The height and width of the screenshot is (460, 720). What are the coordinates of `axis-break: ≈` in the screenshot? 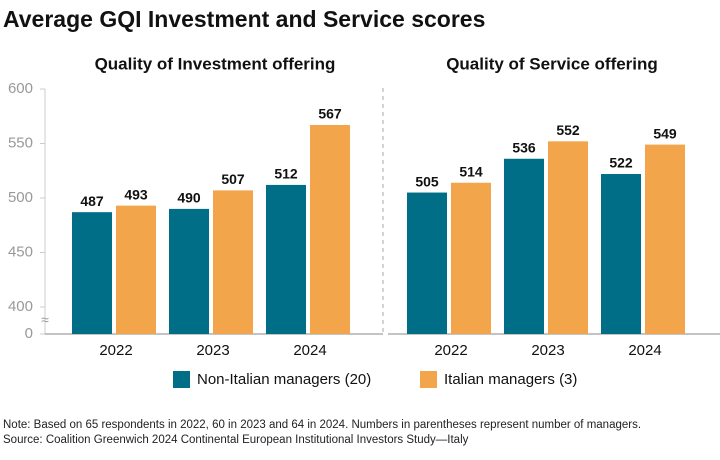 It's located at (45, 320).